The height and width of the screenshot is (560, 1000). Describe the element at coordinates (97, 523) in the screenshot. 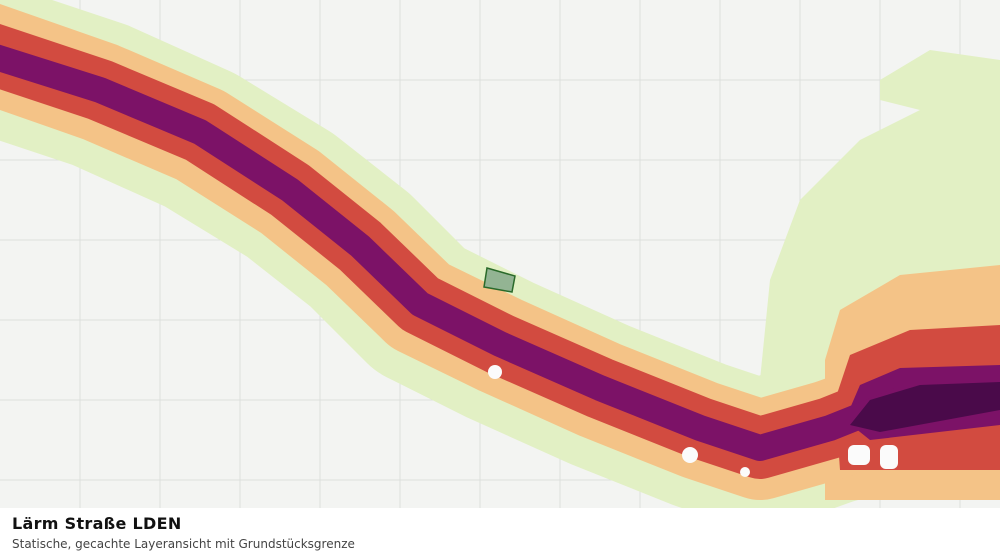

I see `layer-title: Lärm Straße LDEN` at that location.